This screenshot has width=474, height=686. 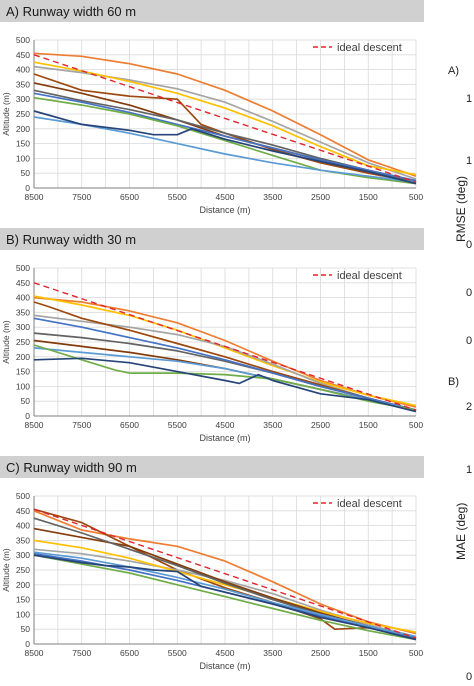 I want to click on chart-title: B) Runway width 30 m, so click(x=71, y=239).